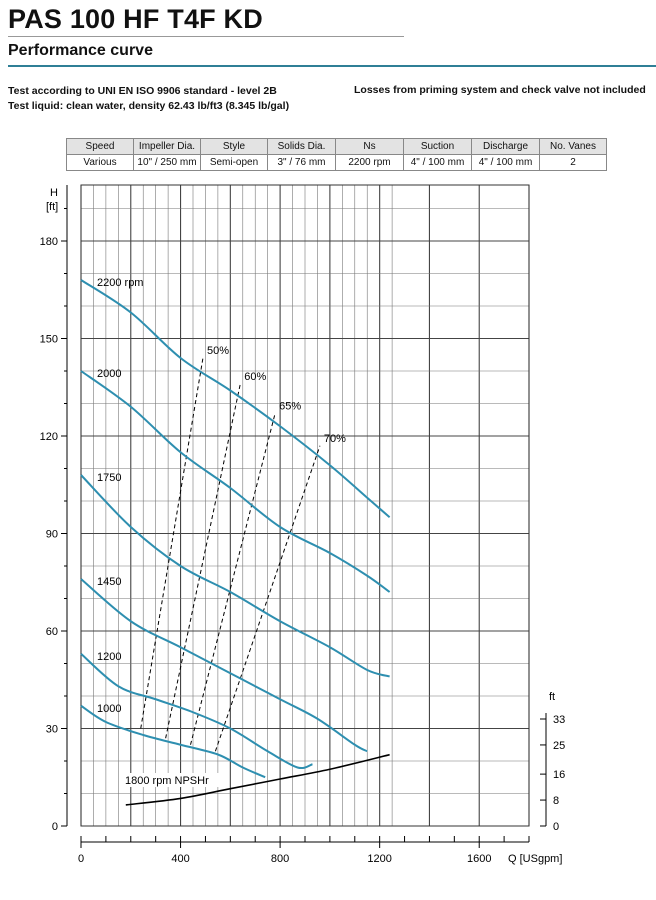  Describe the element at coordinates (552, 697) in the screenshot. I see `y2-axis-label: ft` at that location.